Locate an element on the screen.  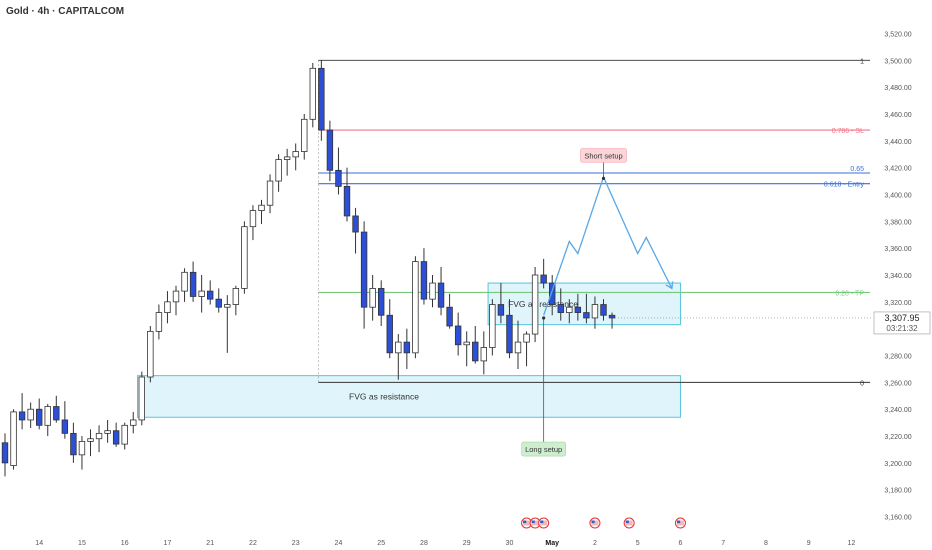
annotation-anchor is located at coordinates (603, 178).